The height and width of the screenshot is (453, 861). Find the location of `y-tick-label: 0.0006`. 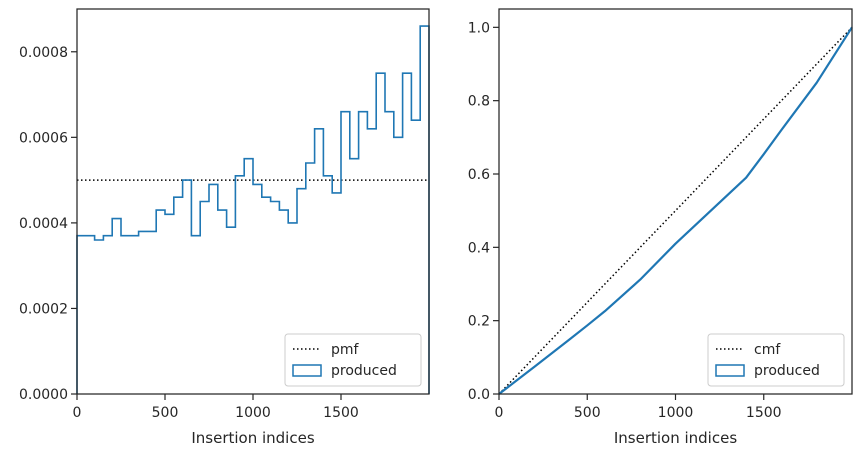

y-tick-label: 0.0006 is located at coordinates (43, 138).